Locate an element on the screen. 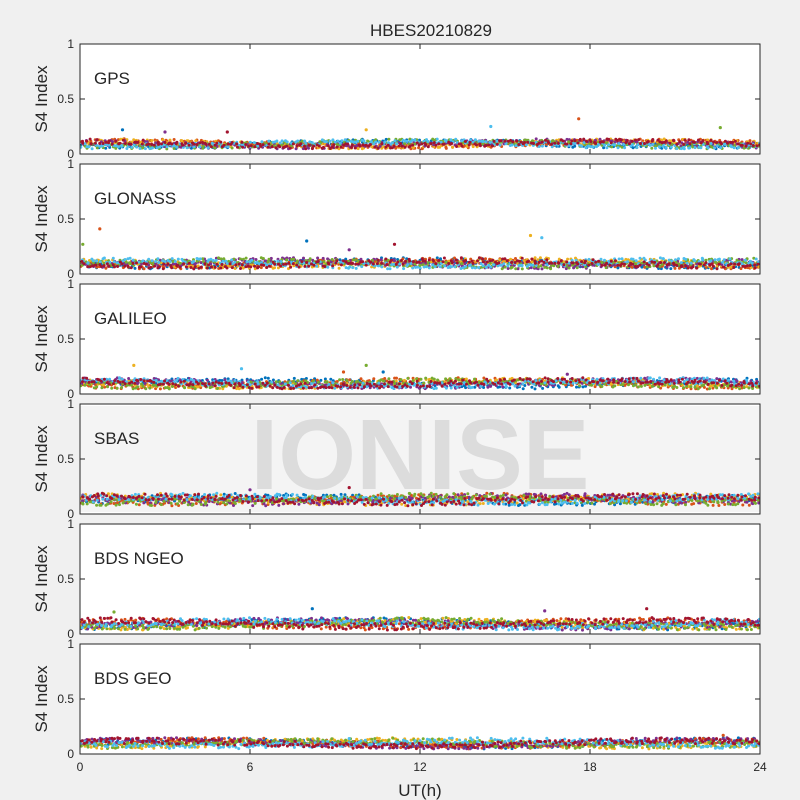  y-tick-label: 0 is located at coordinates (70, 154).